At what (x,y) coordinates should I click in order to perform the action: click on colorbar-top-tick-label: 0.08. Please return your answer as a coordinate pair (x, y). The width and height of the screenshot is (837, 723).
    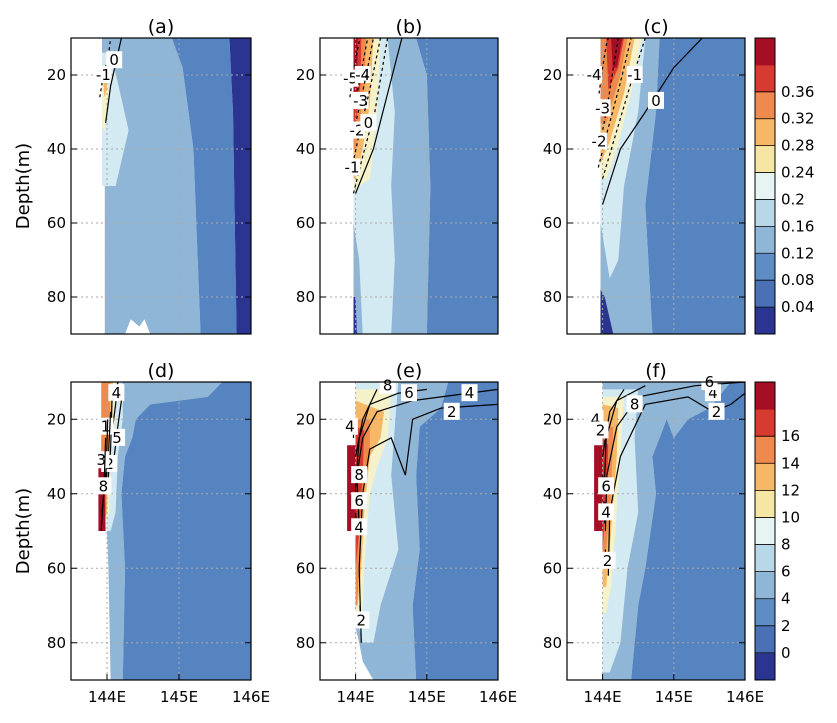
    Looking at the image, I should click on (797, 280).